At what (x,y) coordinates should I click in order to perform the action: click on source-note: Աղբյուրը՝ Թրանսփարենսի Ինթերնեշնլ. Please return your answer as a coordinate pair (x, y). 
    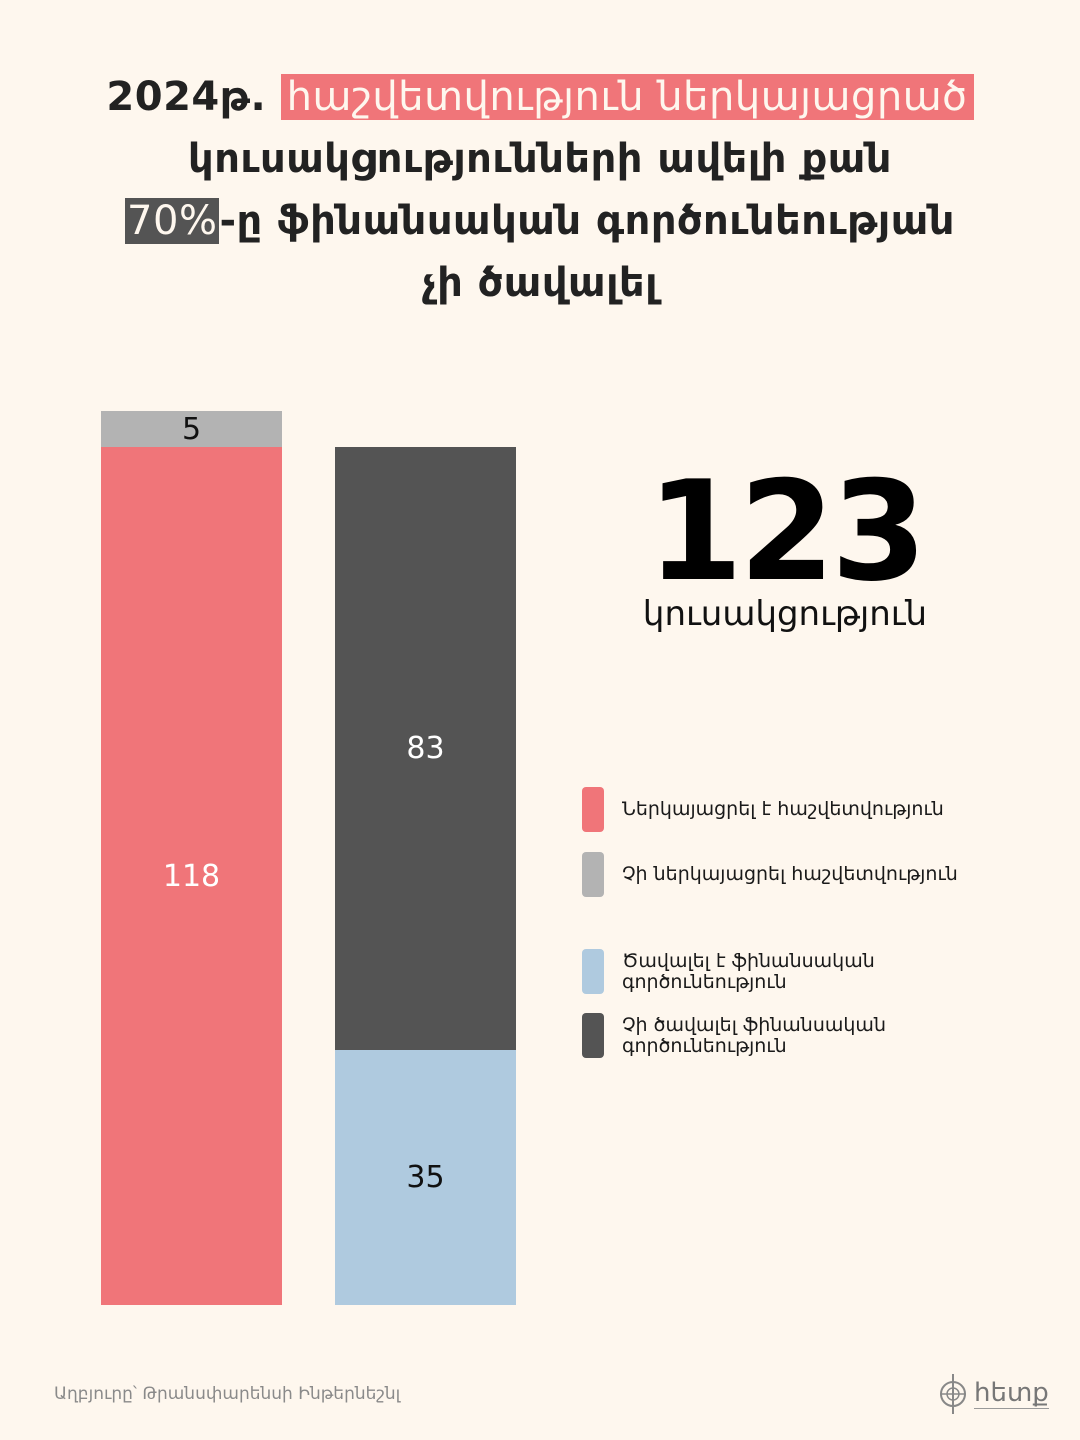
    Looking at the image, I should click on (227, 1394).